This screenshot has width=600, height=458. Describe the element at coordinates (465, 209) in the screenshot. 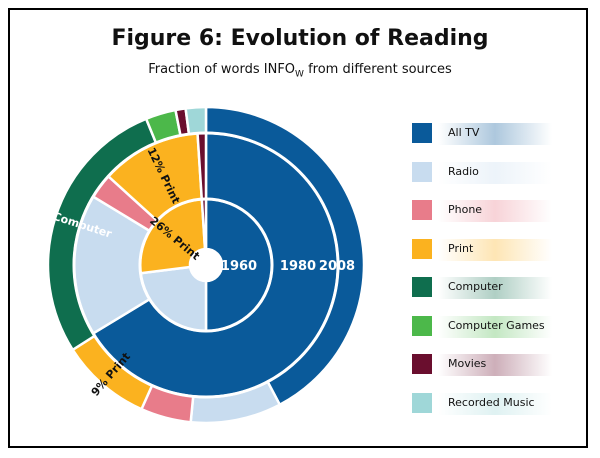

I see `legend-label: Phone` at that location.